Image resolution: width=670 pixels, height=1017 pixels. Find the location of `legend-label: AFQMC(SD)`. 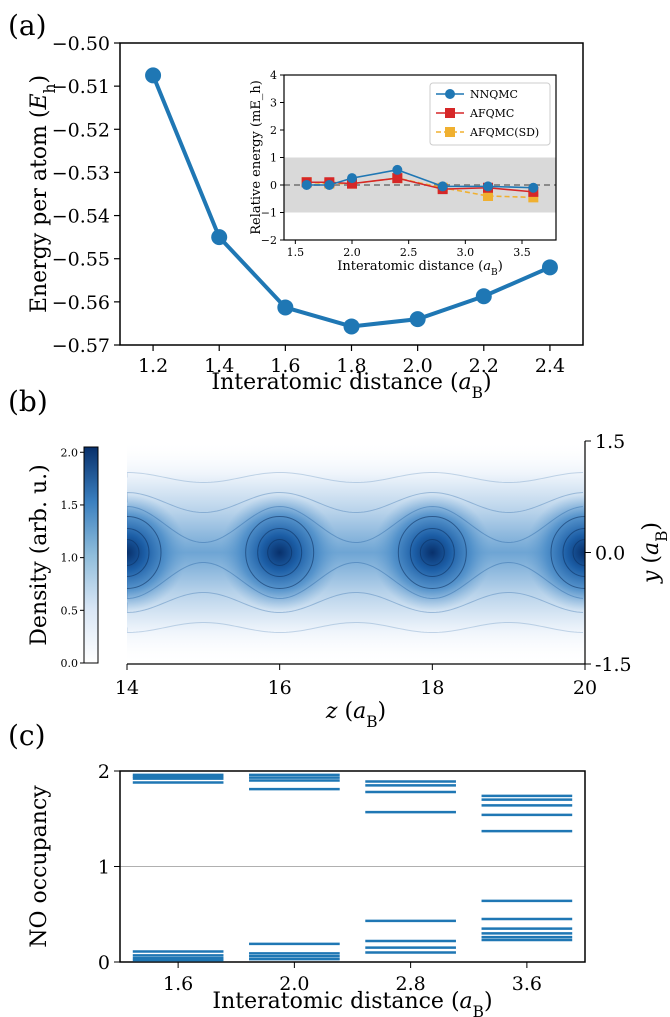

legend-label: AFQMC(SD) is located at coordinates (504, 132).